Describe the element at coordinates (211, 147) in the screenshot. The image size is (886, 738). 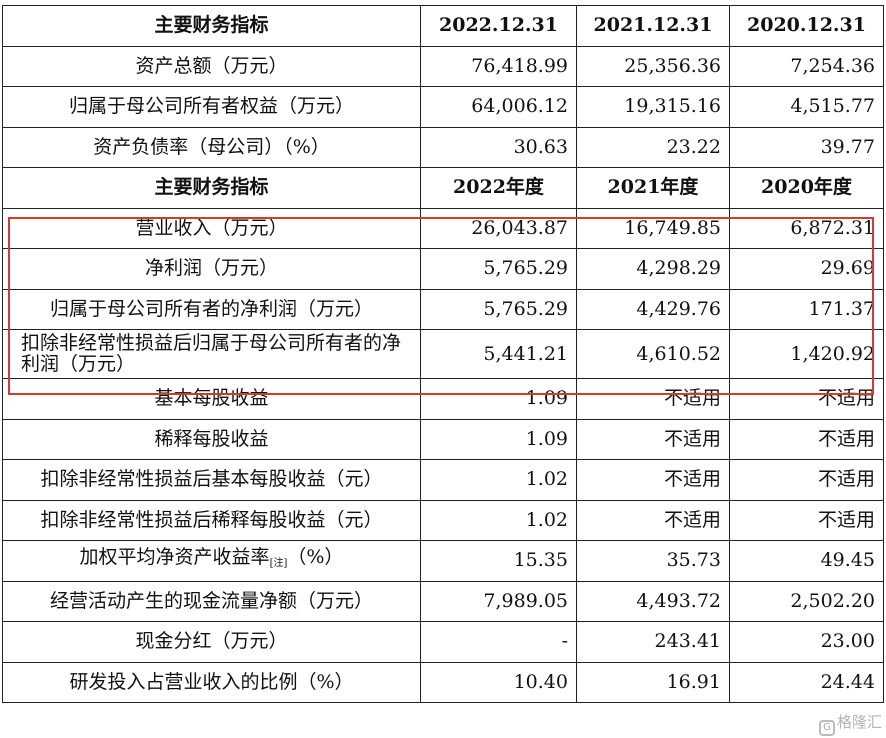
I see `row-label: 资产负债率（母公司）（%）` at that location.